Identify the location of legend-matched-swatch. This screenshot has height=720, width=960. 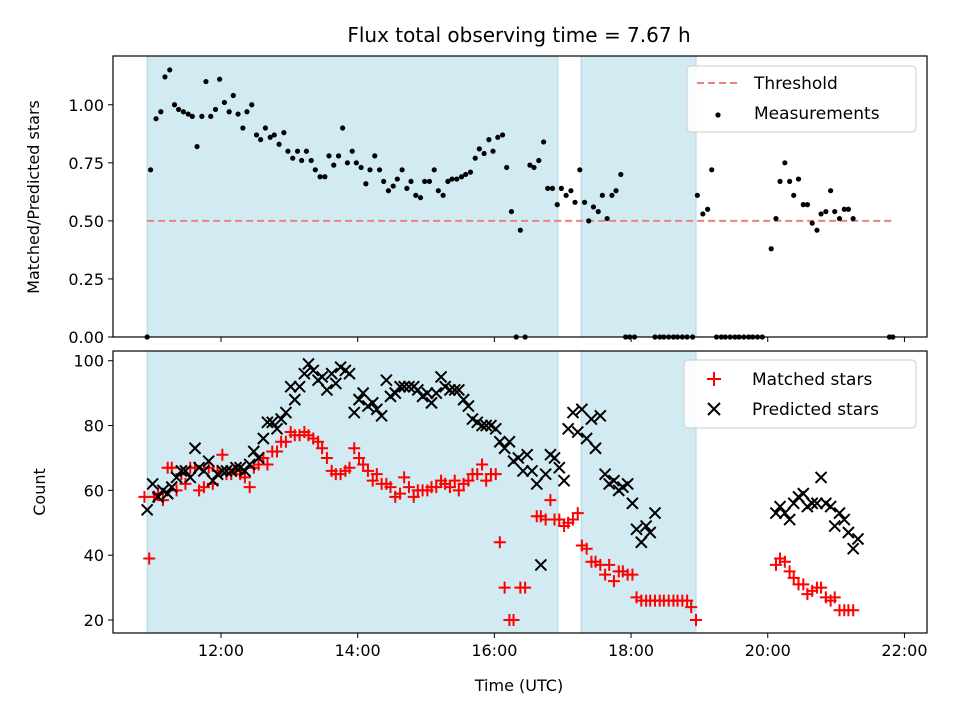
(714, 379).